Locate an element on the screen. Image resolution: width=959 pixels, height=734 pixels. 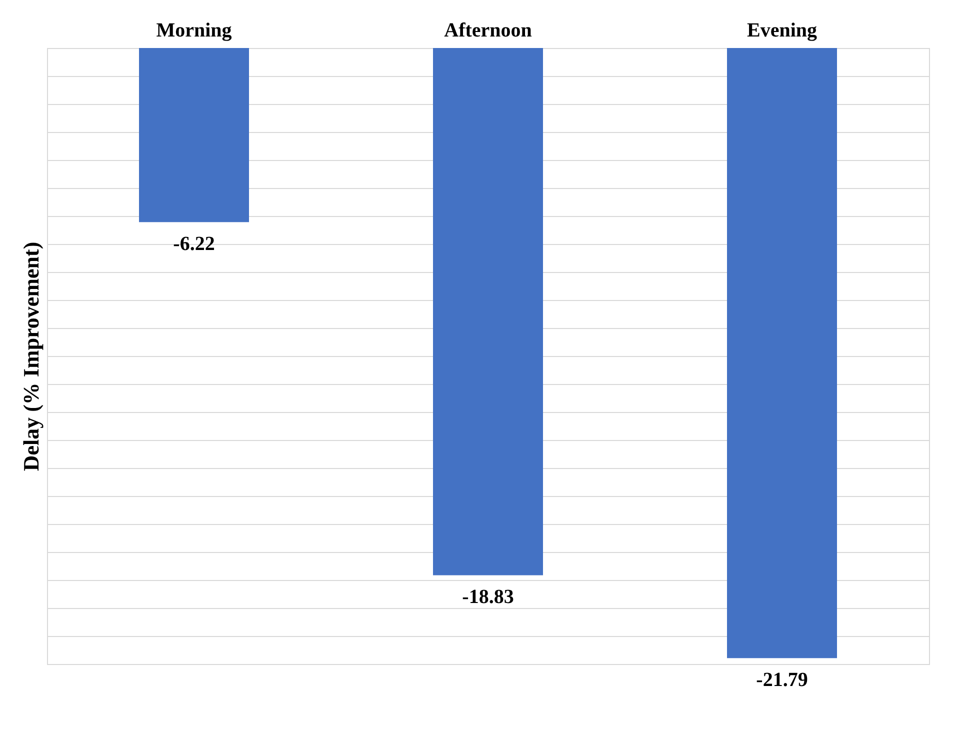
y-axis-title: Delay (% Improvement) is located at coordinates (31, 357).